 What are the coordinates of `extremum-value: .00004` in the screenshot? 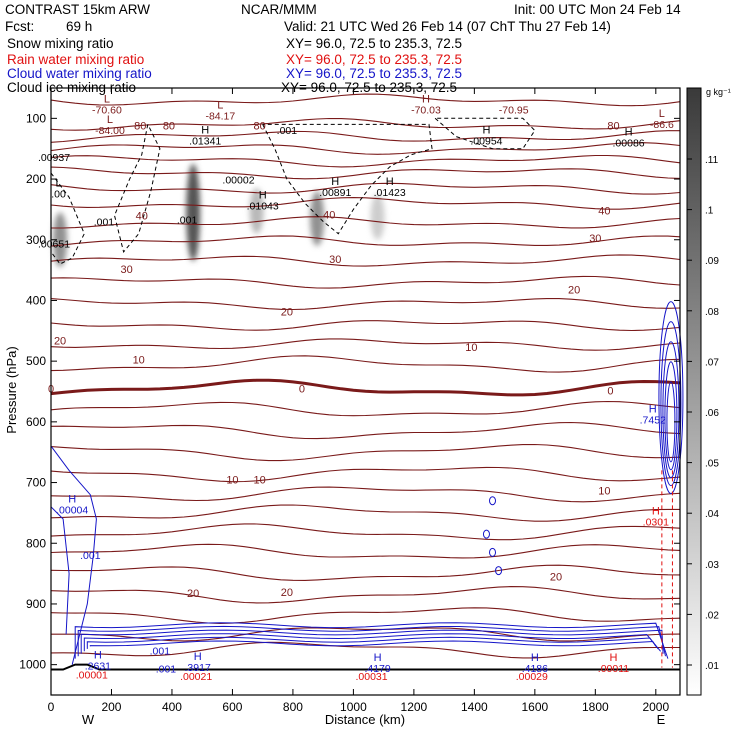 It's located at (72, 511).